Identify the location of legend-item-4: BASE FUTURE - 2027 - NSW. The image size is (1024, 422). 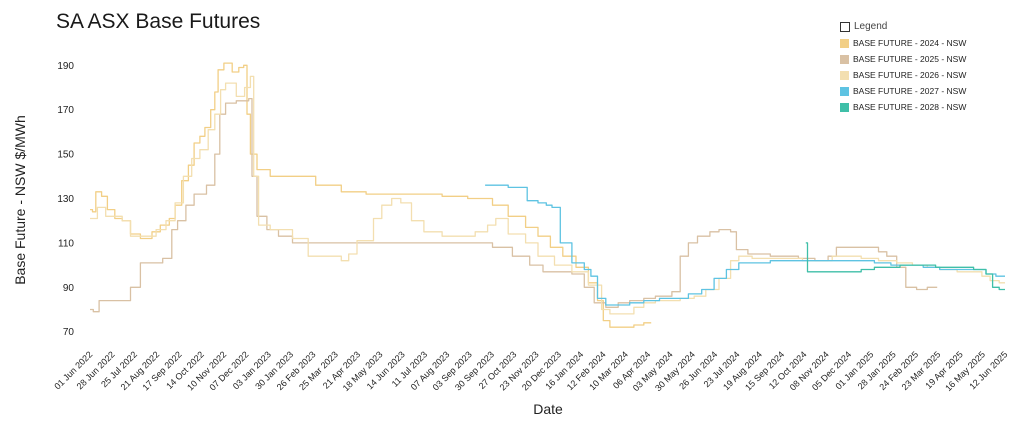
(903, 91).